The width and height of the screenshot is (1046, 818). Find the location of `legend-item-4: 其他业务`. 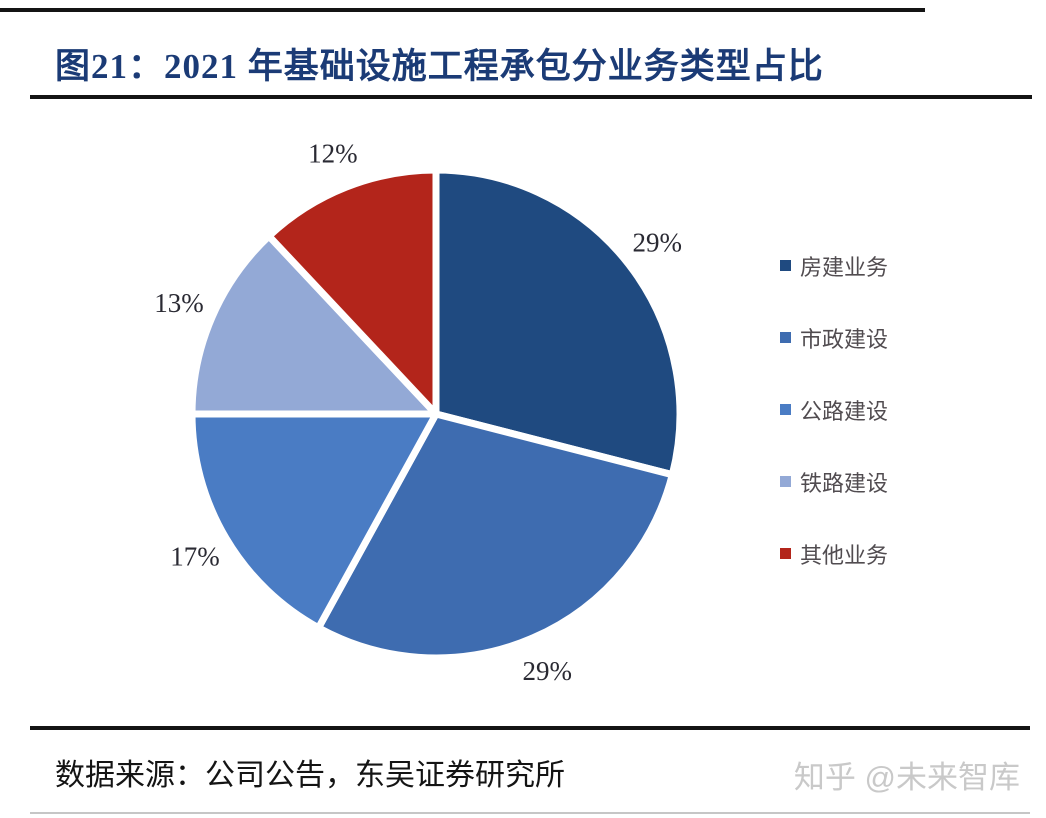

legend-item-4: 其他业务 is located at coordinates (834, 554).